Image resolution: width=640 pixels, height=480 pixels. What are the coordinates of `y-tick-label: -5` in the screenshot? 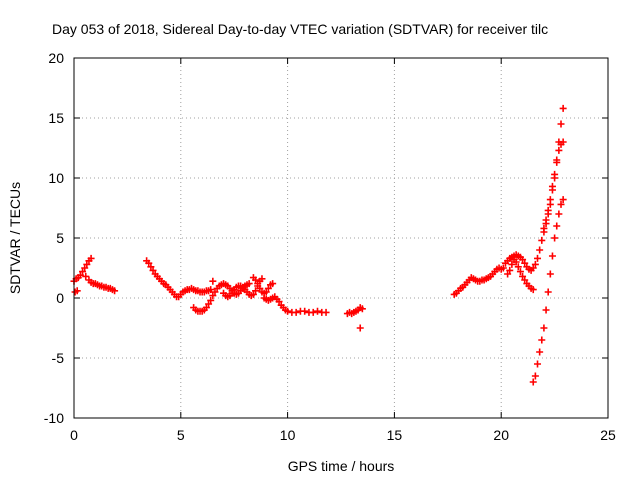 It's located at (58, 358).